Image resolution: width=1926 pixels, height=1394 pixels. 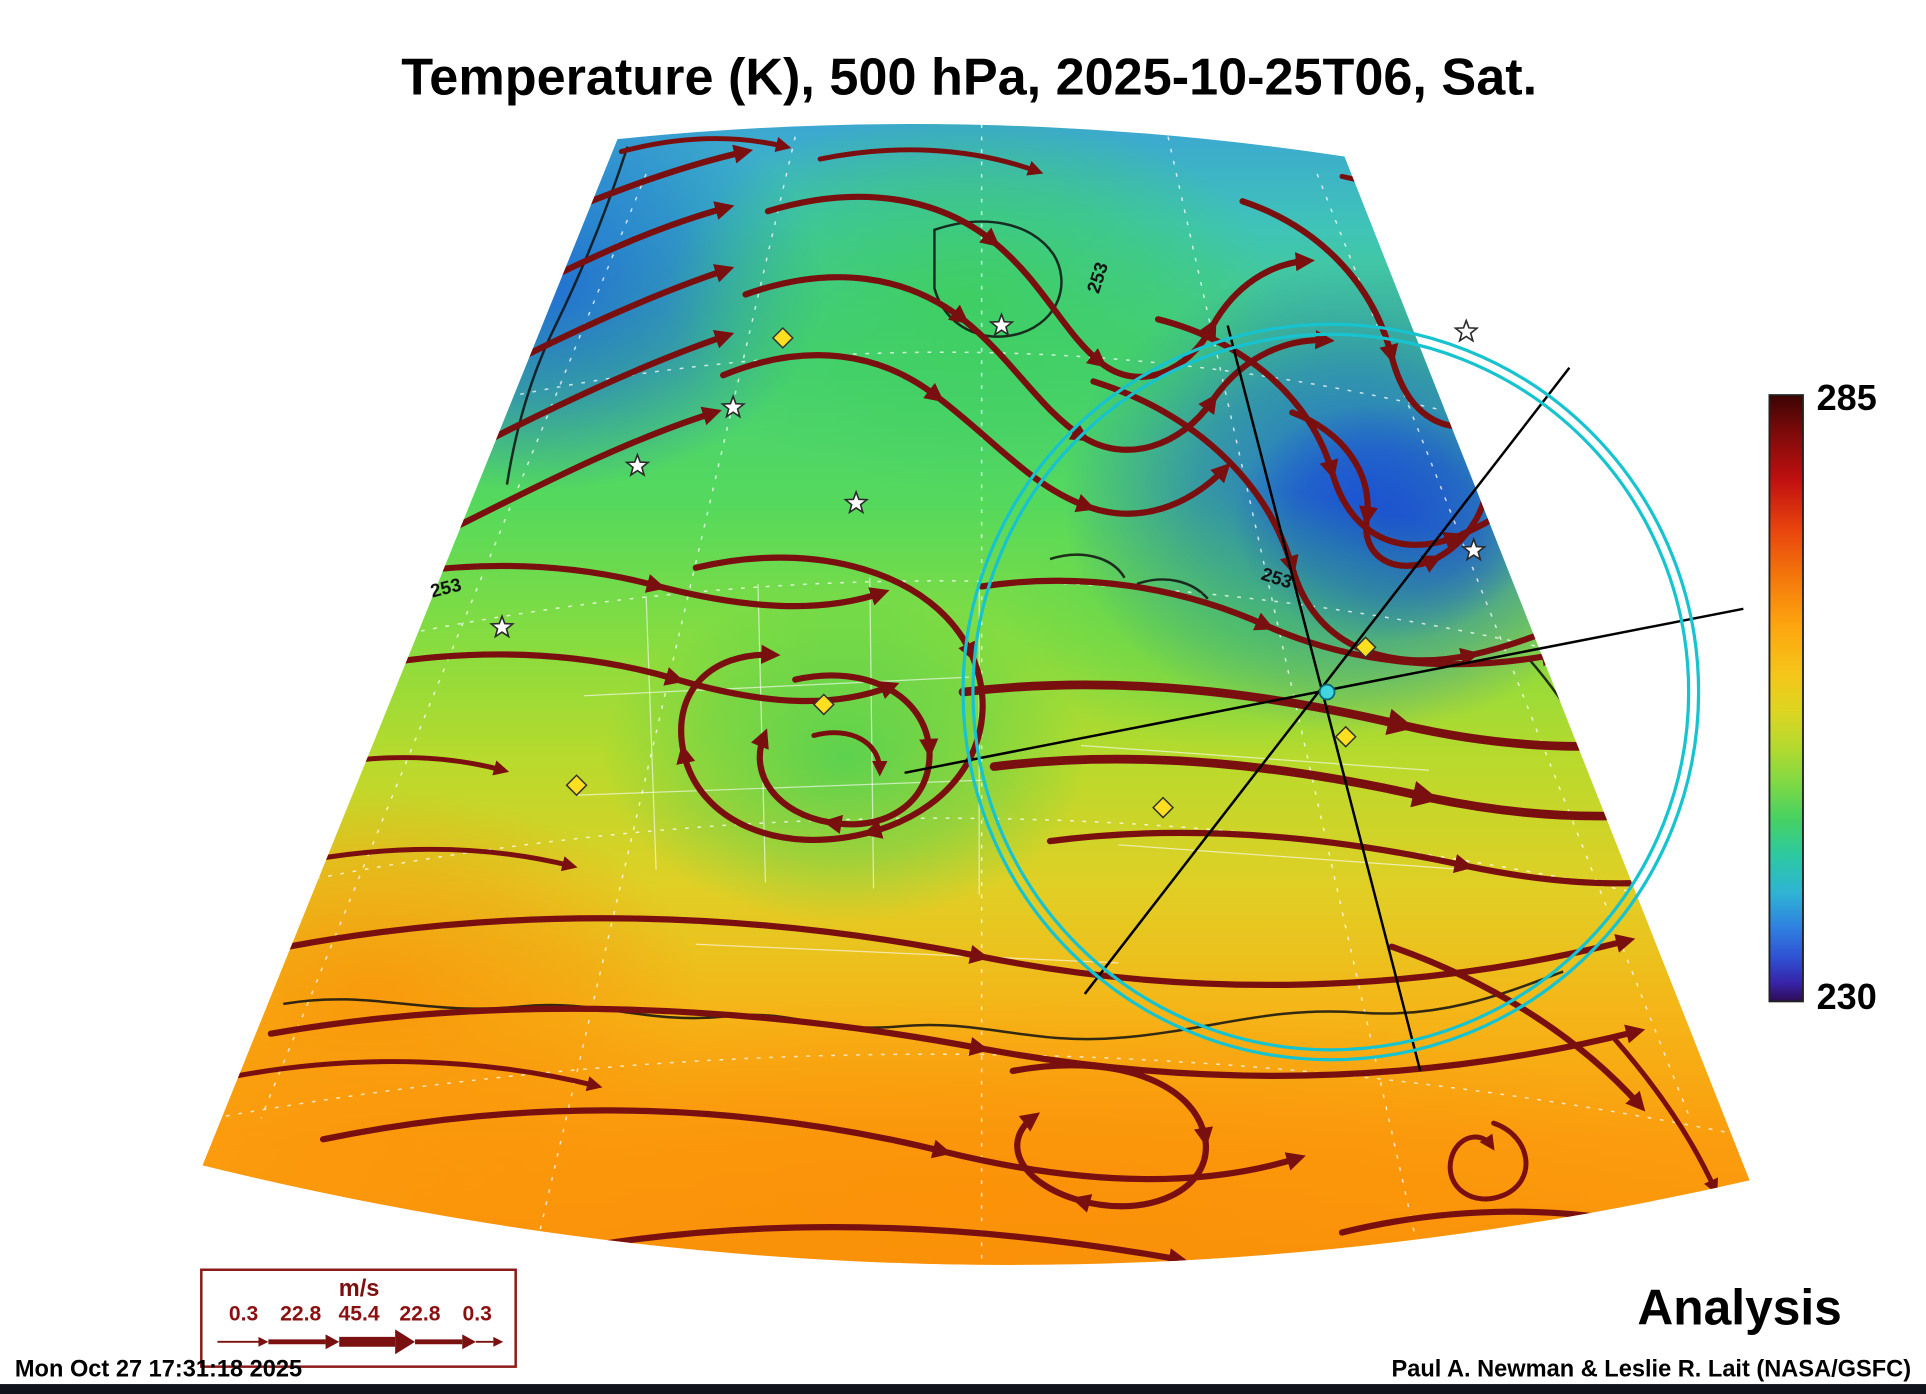 What do you see at coordinates (963, 1389) in the screenshot?
I see `bottom-bar` at bounding box center [963, 1389].